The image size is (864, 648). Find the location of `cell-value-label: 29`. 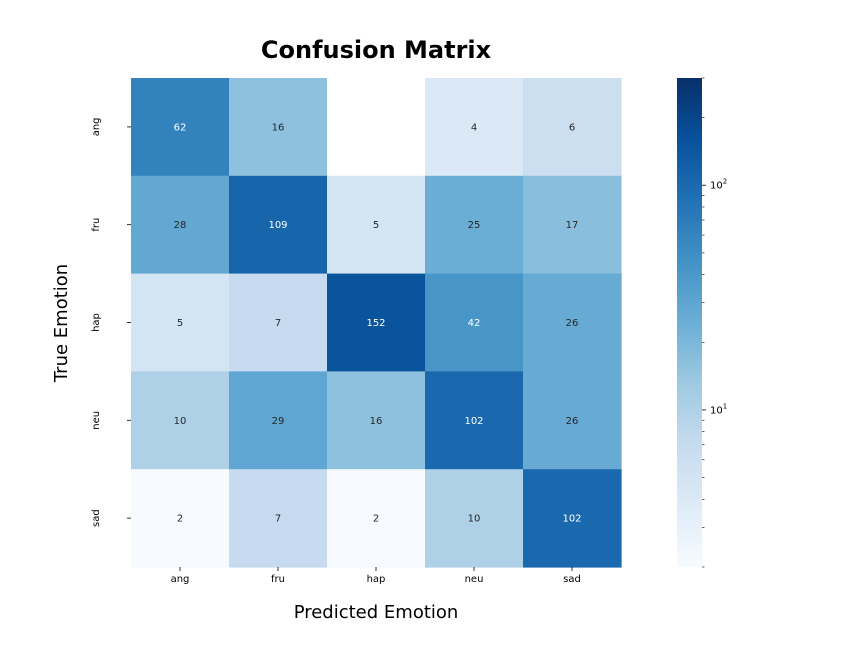

cell-value-label: 29 is located at coordinates (278, 421).